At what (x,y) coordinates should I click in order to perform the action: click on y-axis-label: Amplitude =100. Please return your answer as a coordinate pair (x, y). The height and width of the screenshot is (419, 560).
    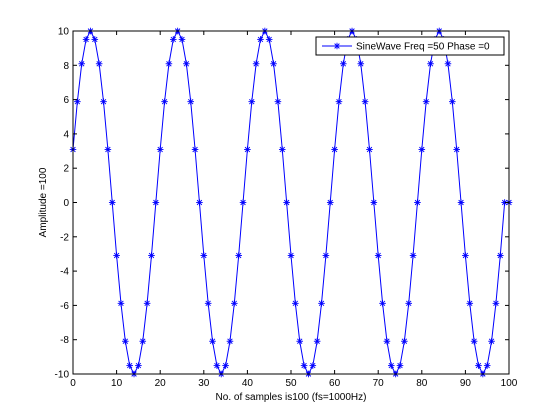
    Looking at the image, I should click on (43, 202).